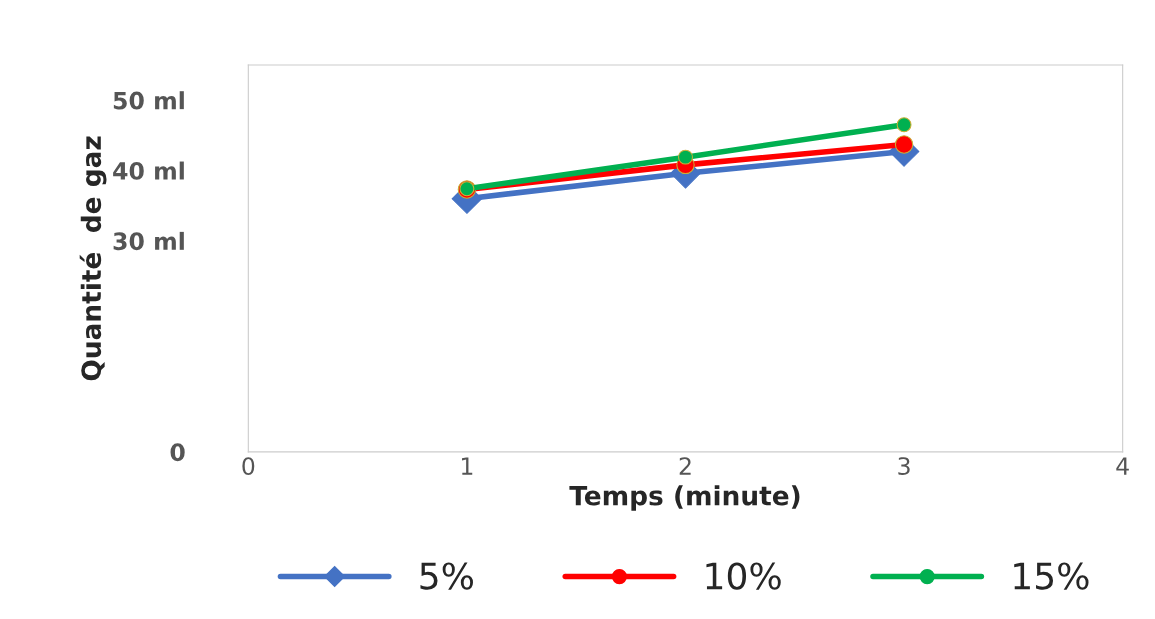  What do you see at coordinates (93, 258) in the screenshot?
I see `y-axis-title: Quantité de gaz` at bounding box center [93, 258].